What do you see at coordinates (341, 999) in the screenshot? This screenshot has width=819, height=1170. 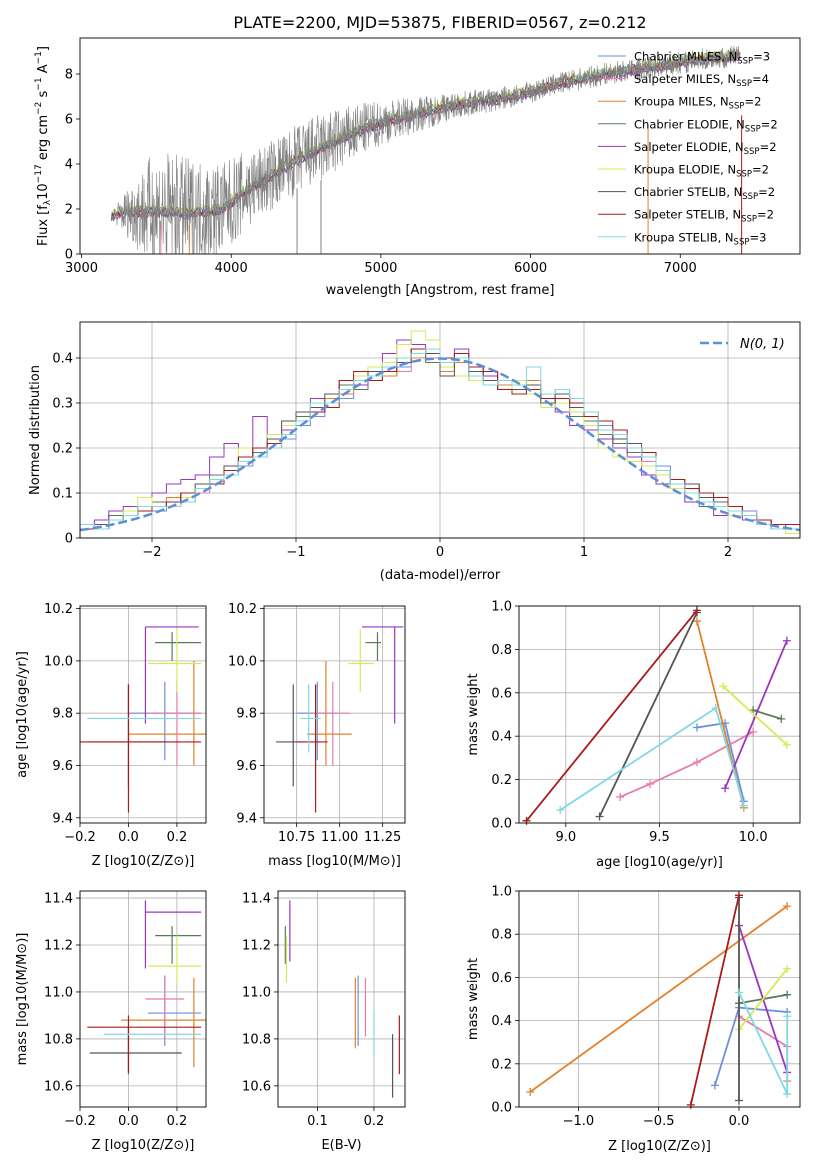 I see `frame-mass-vs-ebv` at bounding box center [341, 999].